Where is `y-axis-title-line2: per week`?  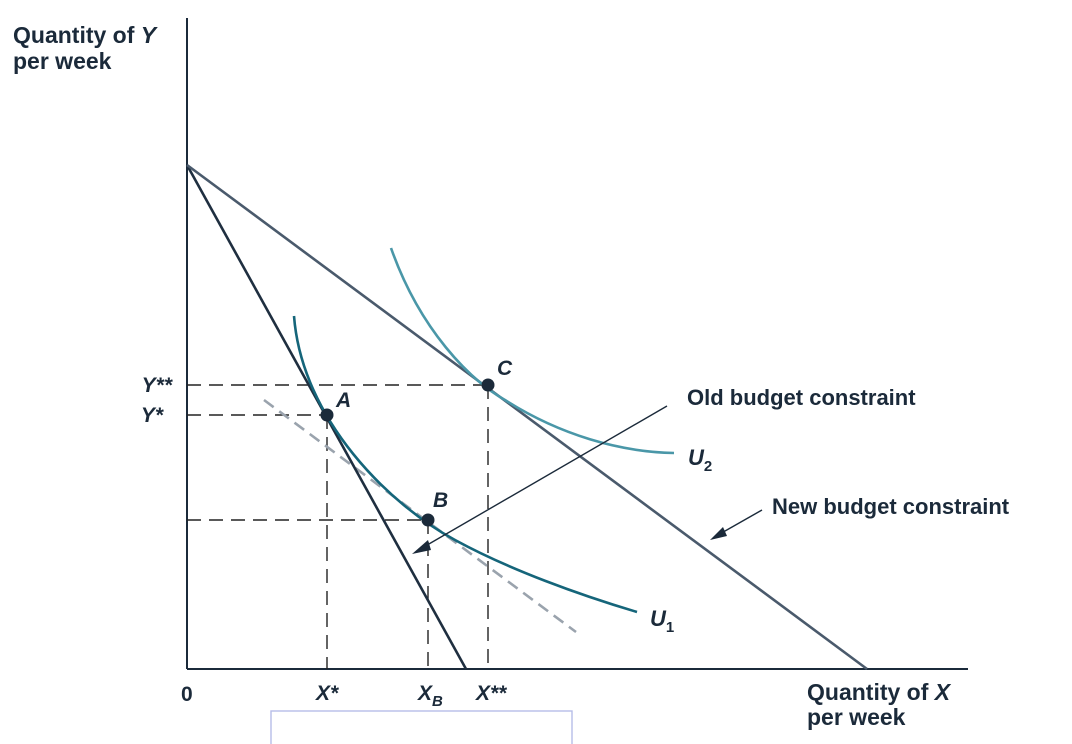 y-axis-title-line2: per week is located at coordinates (62, 61).